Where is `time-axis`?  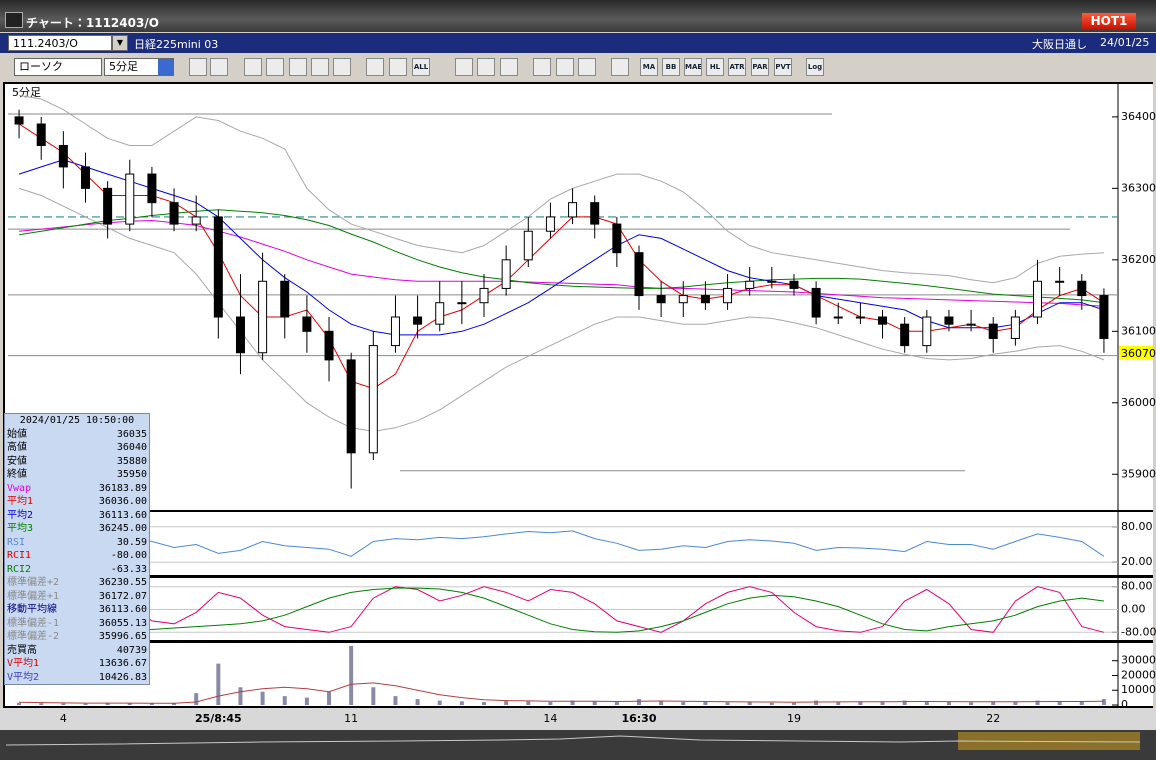
time-axis is located at coordinates (578, 719).